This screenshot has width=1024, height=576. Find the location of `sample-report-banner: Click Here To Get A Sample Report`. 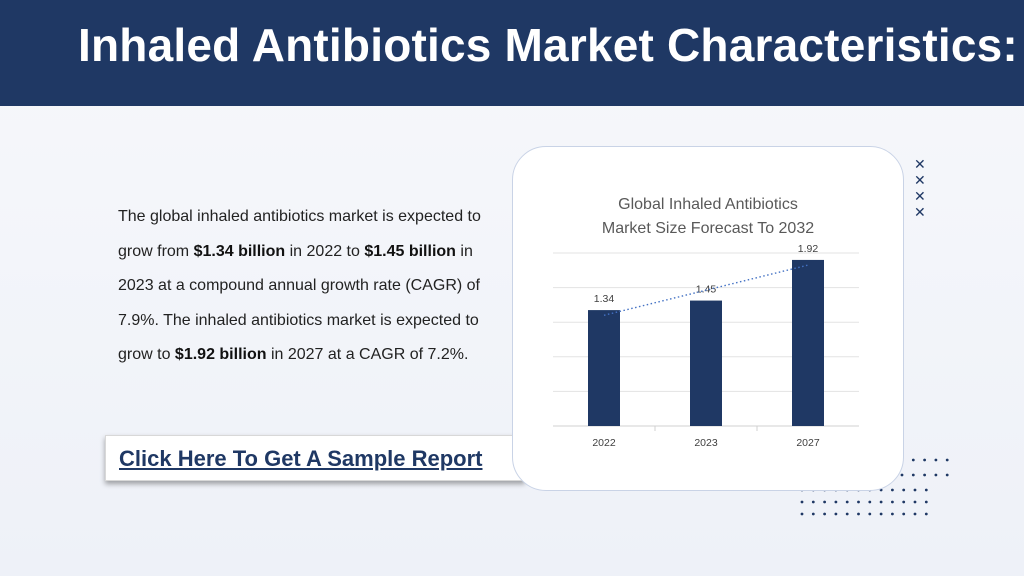

sample-report-banner: Click Here To Get A Sample Report is located at coordinates (315, 458).